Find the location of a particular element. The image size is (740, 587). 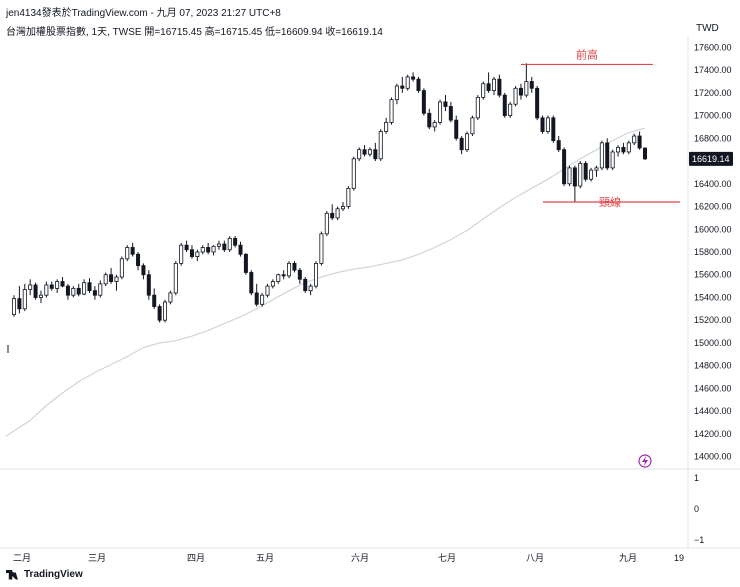

y-tick-label: 17200.00 is located at coordinates (713, 93).